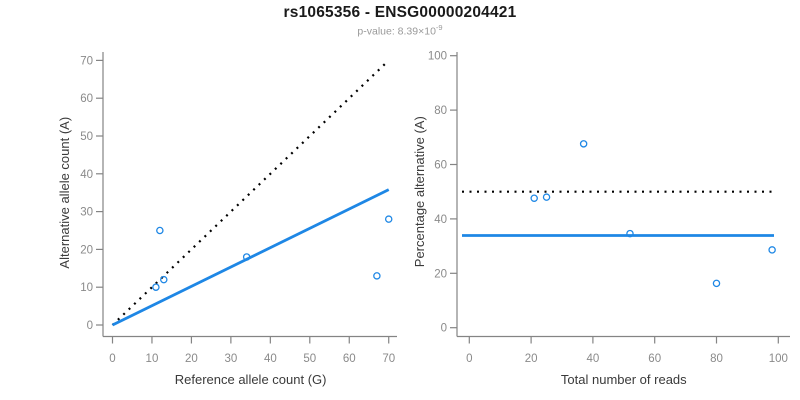 The width and height of the screenshot is (800, 400). Describe the element at coordinates (251, 379) in the screenshot. I see `x-axis-title: Reference allele count (G)` at that location.